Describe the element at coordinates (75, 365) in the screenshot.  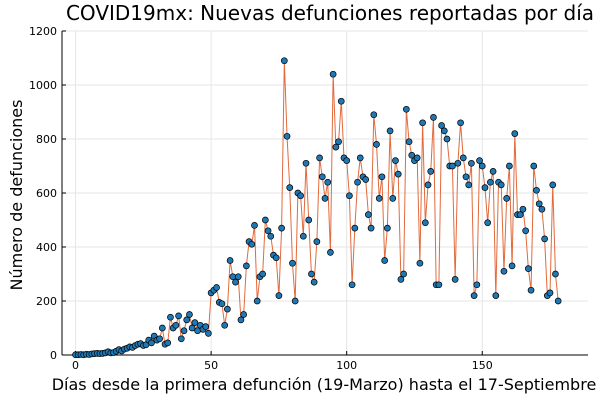
I see `x-tick-label: 0` at that location.